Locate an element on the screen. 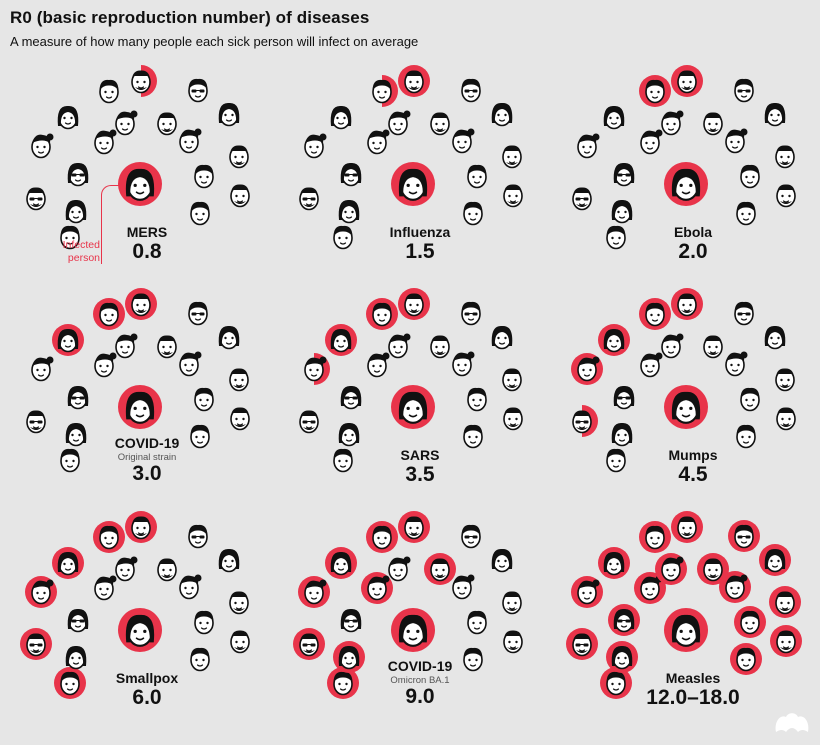  disease-panel: COVID-19 Omicron BA.1 9.0 is located at coordinates (420, 619).